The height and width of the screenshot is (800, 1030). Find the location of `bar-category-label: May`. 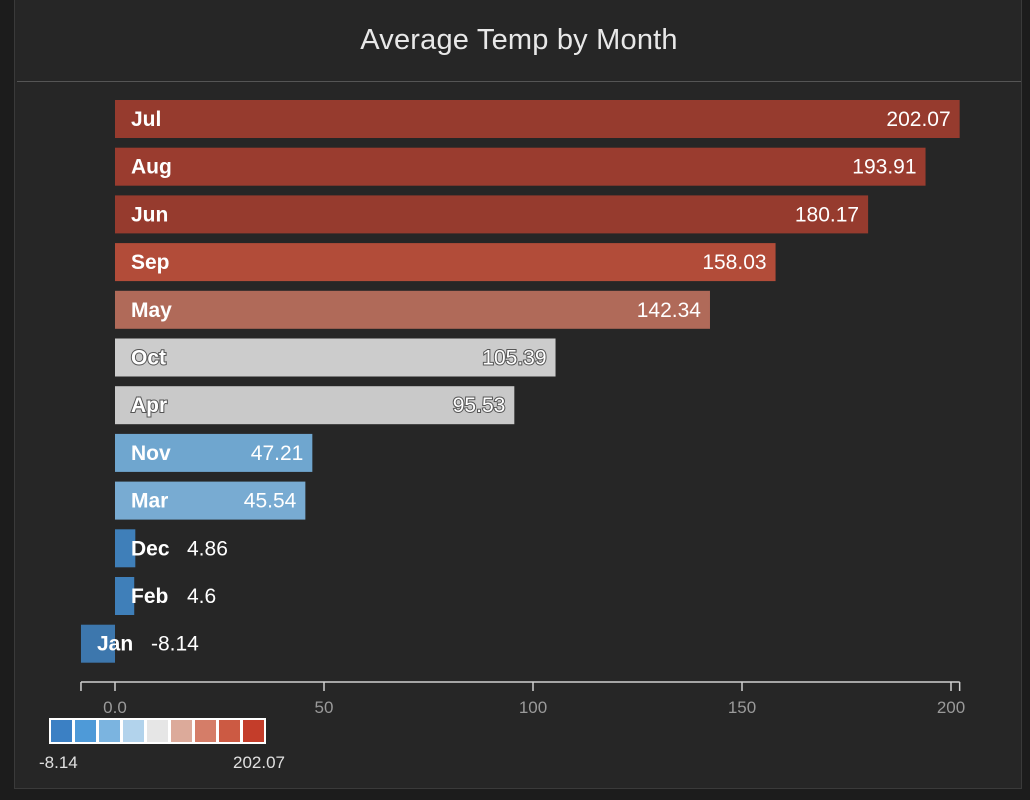

bar-category-label: May is located at coordinates (151, 310).